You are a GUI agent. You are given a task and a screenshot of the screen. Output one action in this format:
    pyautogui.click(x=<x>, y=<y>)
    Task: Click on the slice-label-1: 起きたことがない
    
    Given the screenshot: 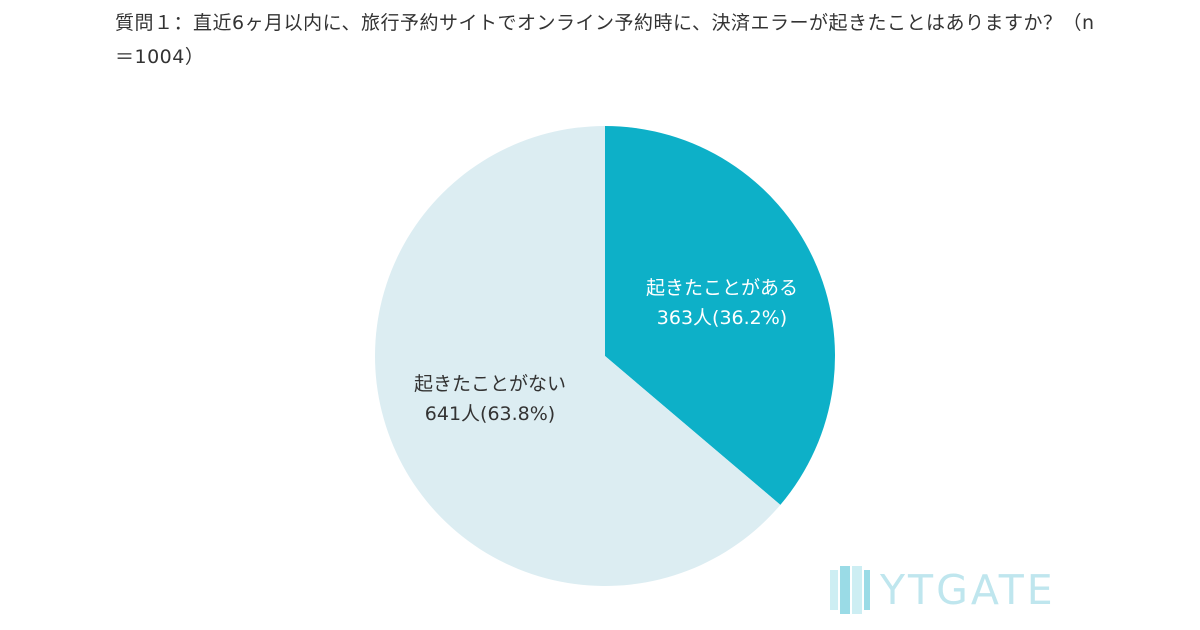 What is the action you would take?
    pyautogui.click(x=490, y=384)
    